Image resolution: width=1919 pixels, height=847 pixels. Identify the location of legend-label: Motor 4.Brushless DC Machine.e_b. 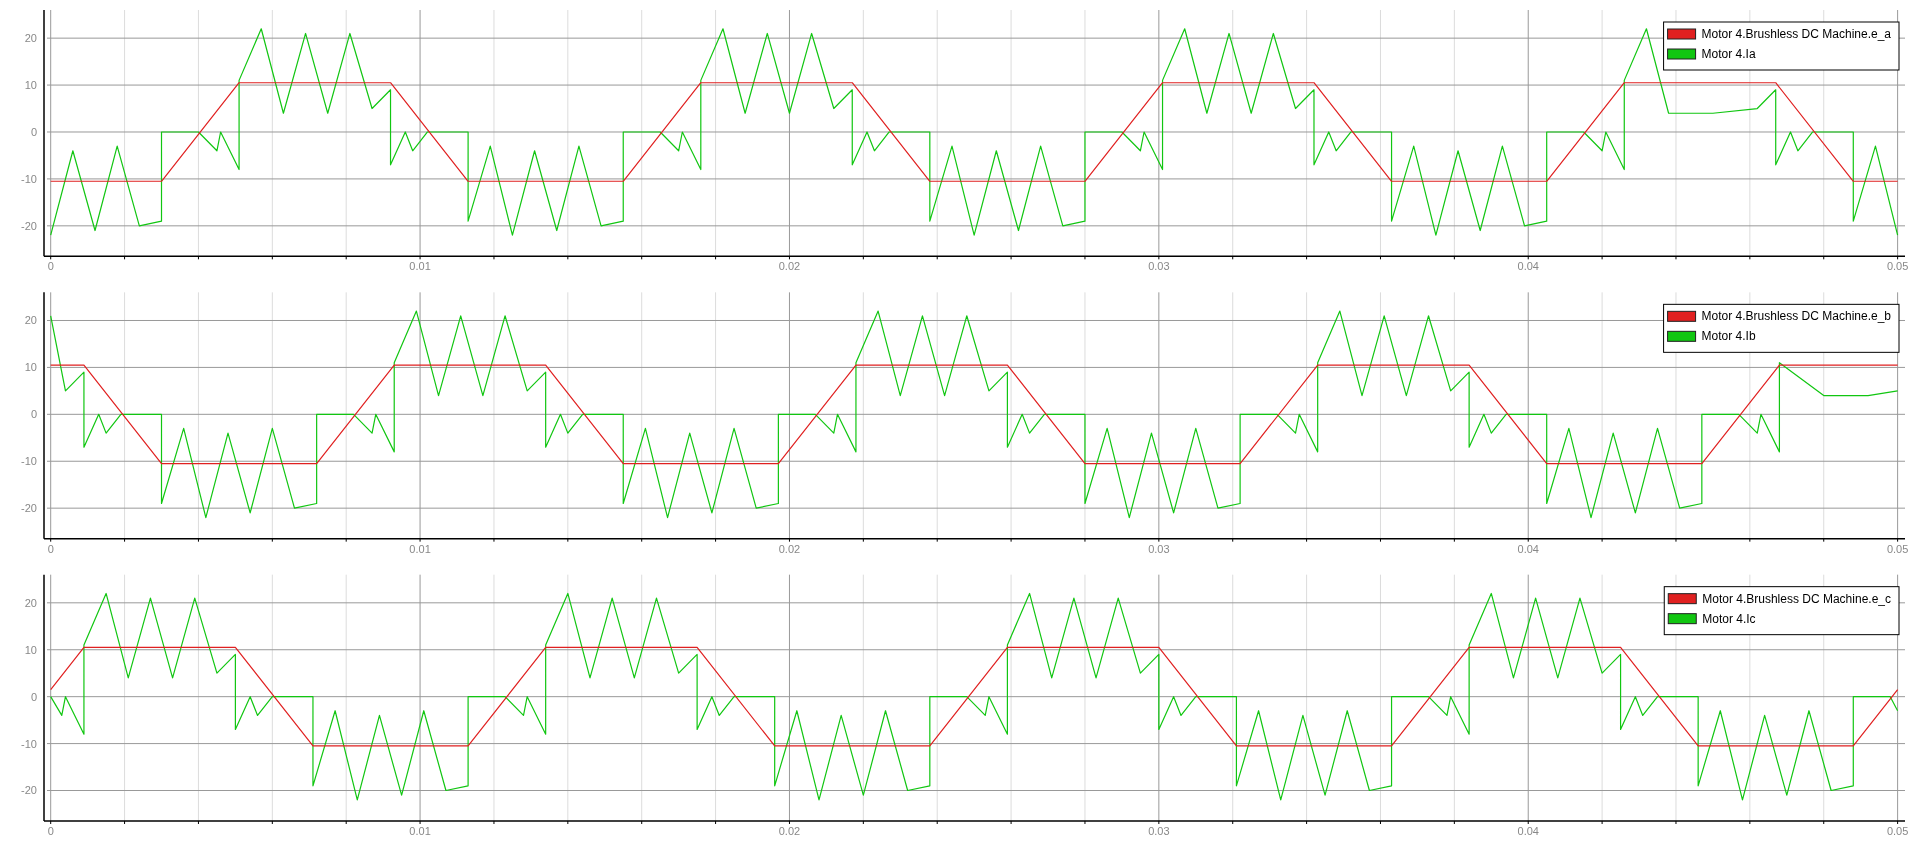
(1796, 316).